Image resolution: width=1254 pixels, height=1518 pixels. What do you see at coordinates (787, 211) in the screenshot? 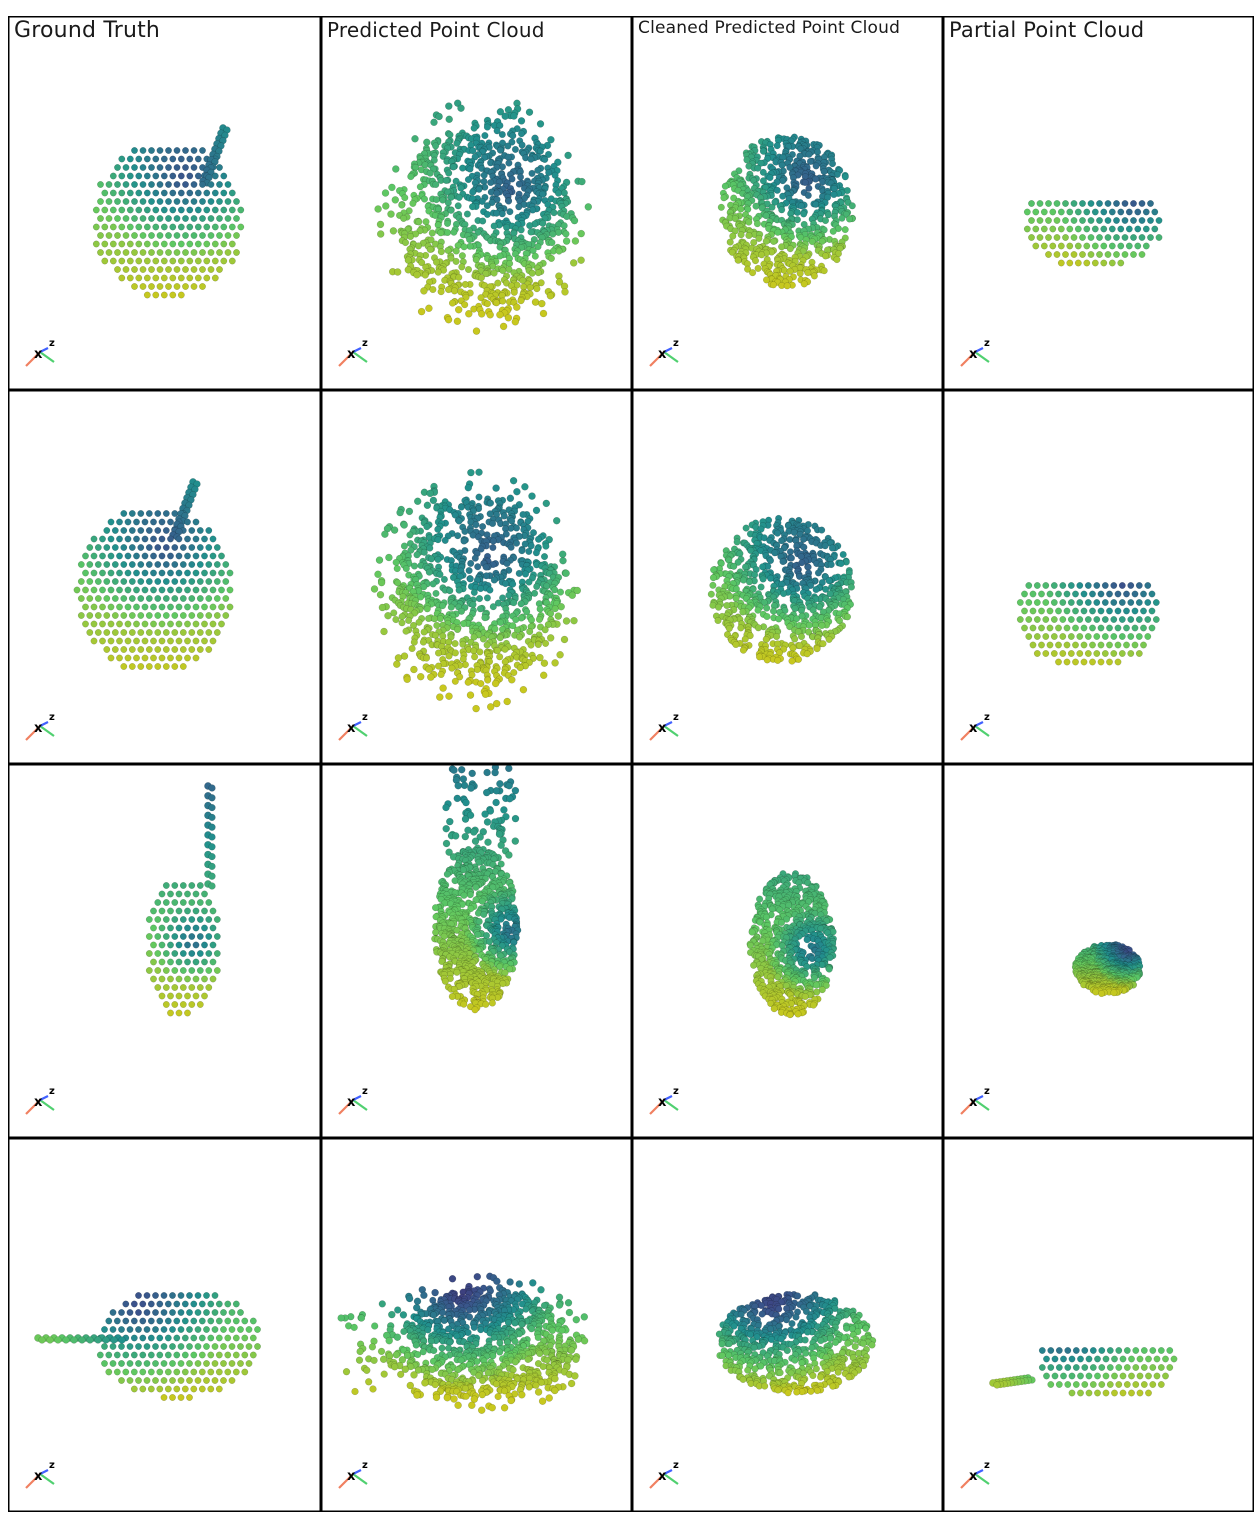
I see `point-cloud` at bounding box center [787, 211].